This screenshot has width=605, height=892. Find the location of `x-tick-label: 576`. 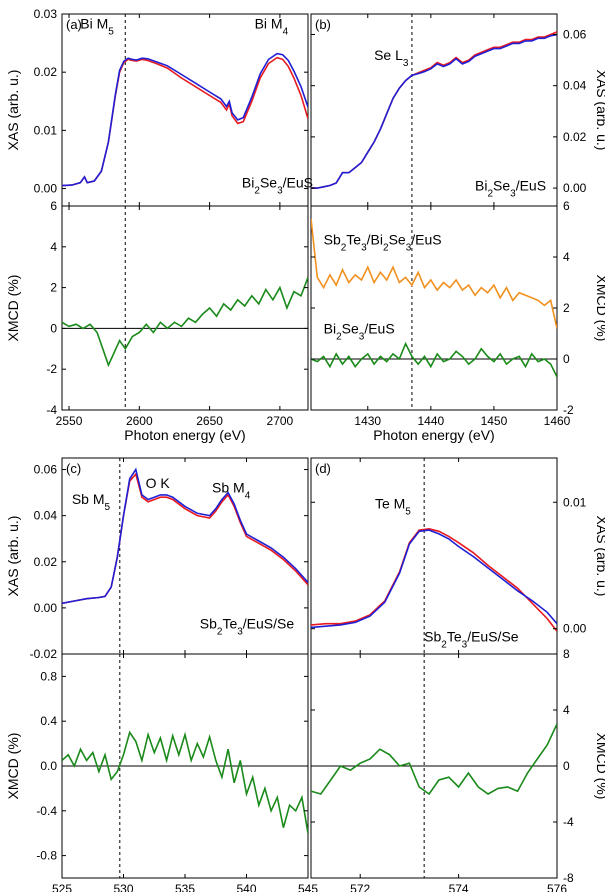

x-tick-label: 576 is located at coordinates (557, 887).